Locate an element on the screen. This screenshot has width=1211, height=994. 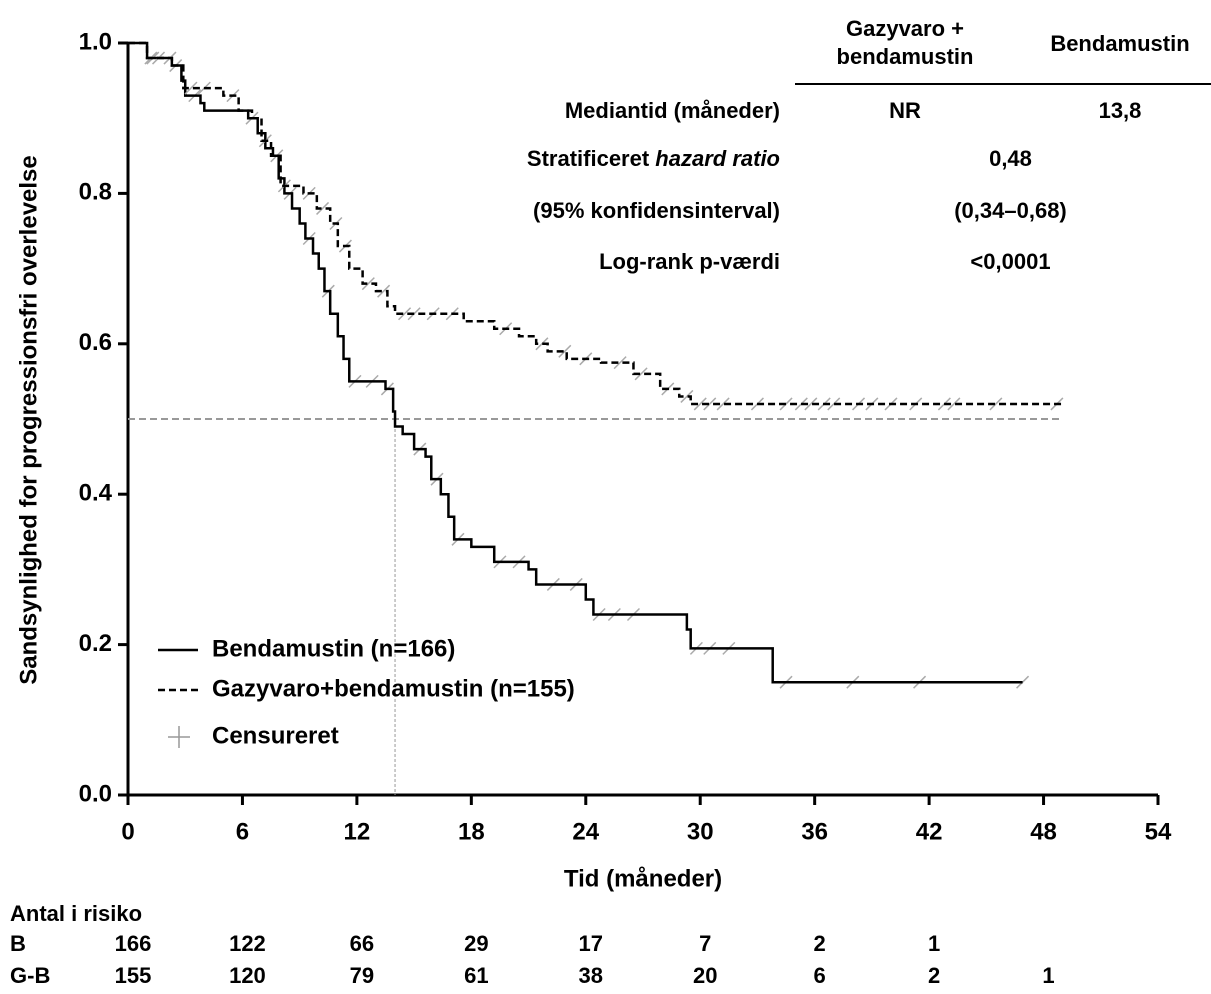
x-tick-label: 18 is located at coordinates (471, 831).